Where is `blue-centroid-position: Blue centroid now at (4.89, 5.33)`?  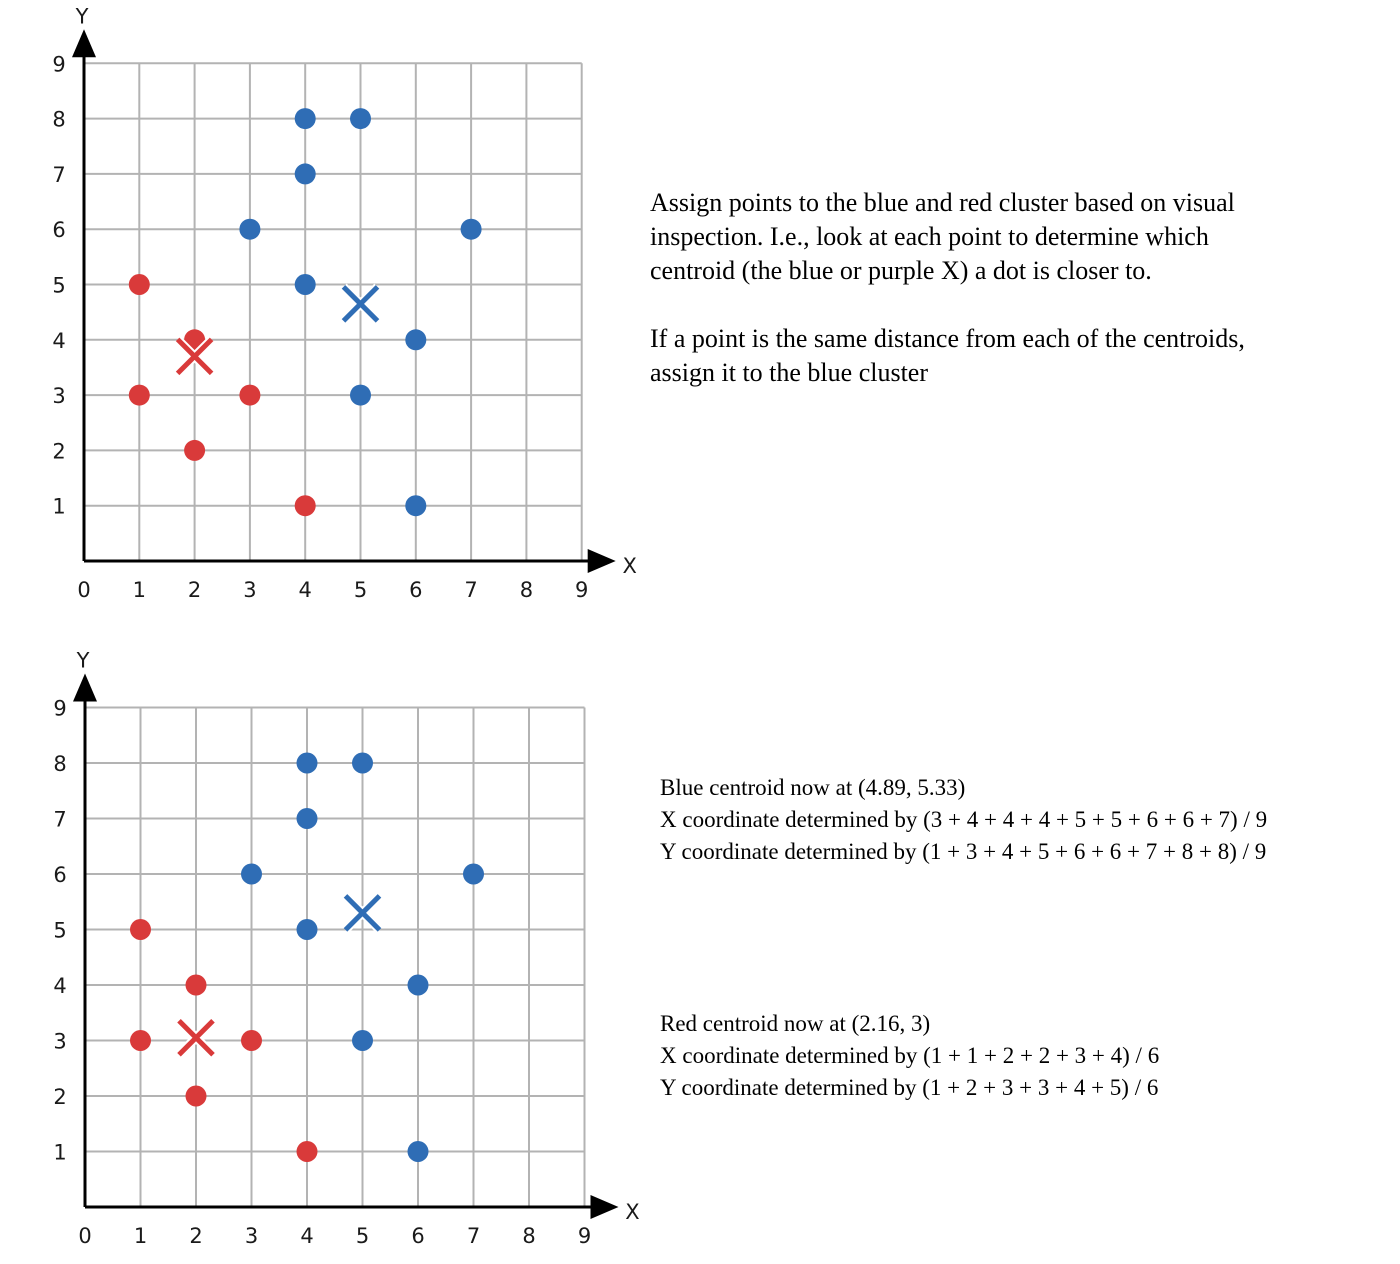
blue-centroid-position: Blue centroid now at (4.89, 5.33) is located at coordinates (813, 787).